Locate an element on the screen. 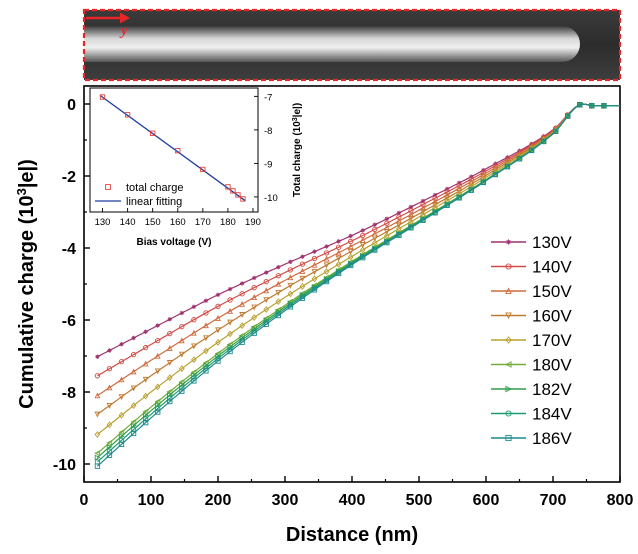 This screenshot has height=554, width=638. micrograph-panel: y is located at coordinates (352, 45).